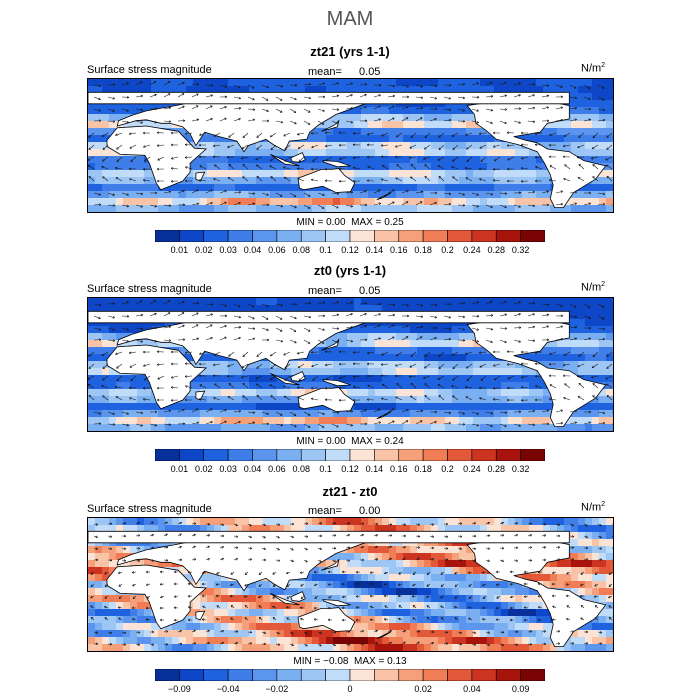 Image resolution: width=700 pixels, height=700 pixels. What do you see at coordinates (350, 441) in the screenshot?
I see `panel-2-minmax: MIN = 0.00 MAX = 0.24` at bounding box center [350, 441].